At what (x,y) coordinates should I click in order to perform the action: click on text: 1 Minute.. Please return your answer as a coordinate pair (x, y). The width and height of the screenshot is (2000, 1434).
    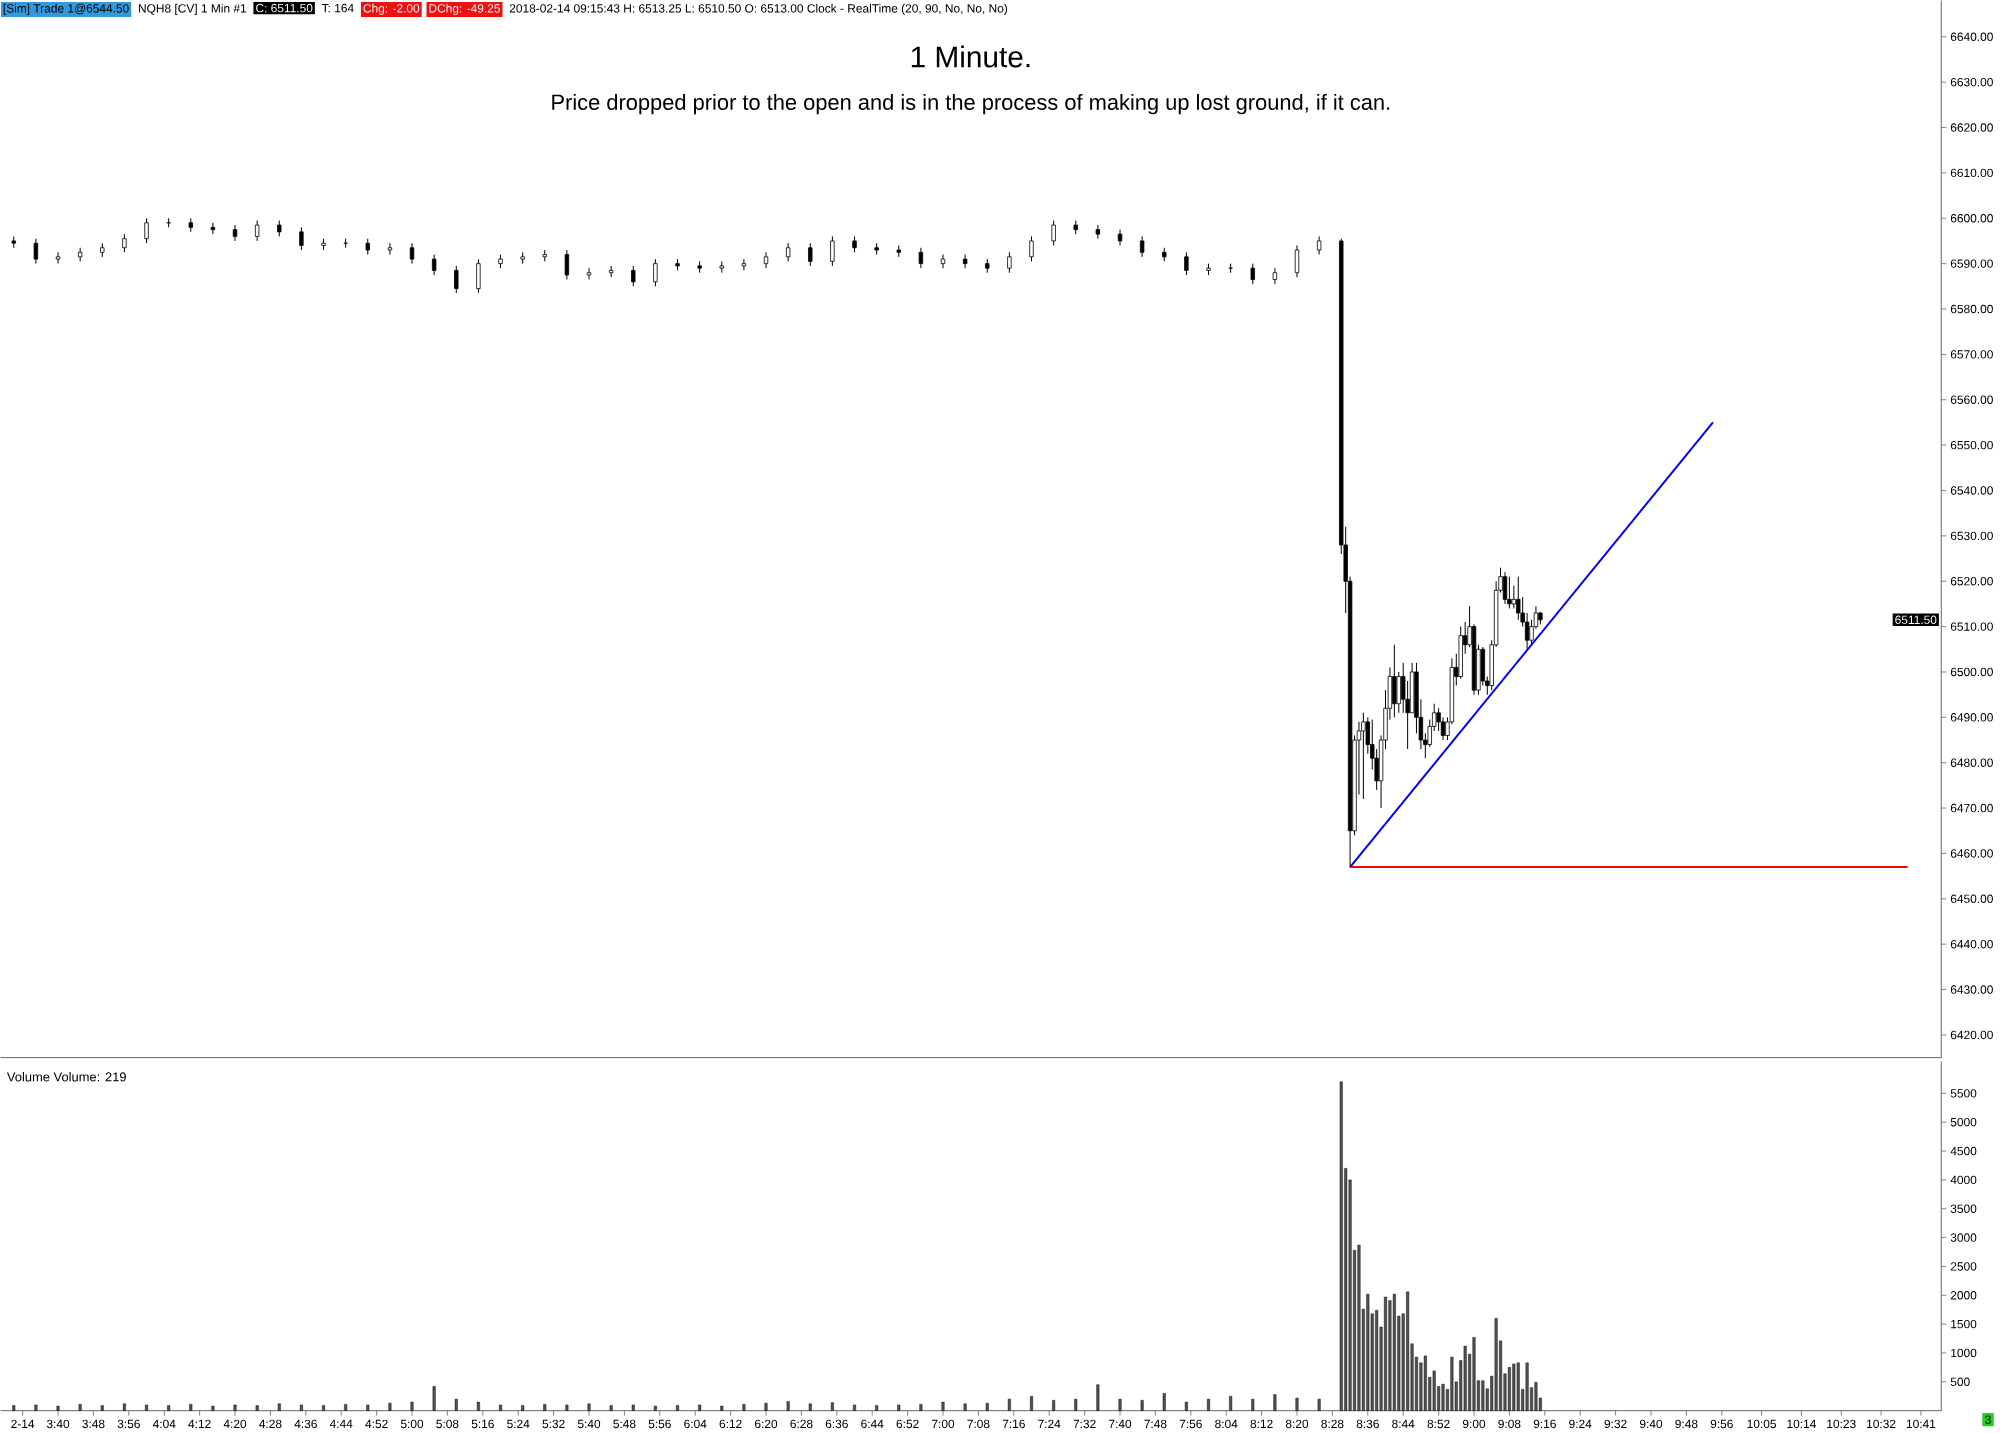
    Looking at the image, I should click on (970, 56).